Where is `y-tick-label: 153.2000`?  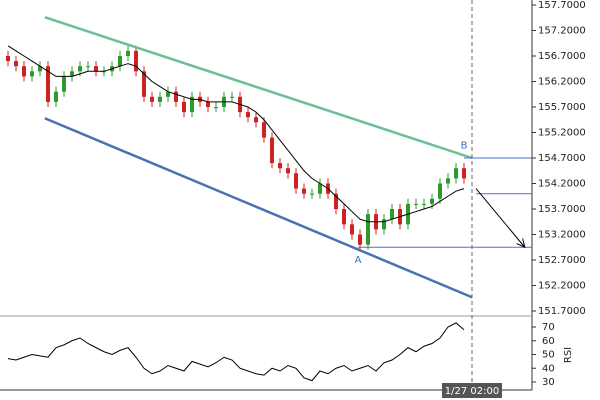 y-tick-label: 153.2000 is located at coordinates (562, 235).